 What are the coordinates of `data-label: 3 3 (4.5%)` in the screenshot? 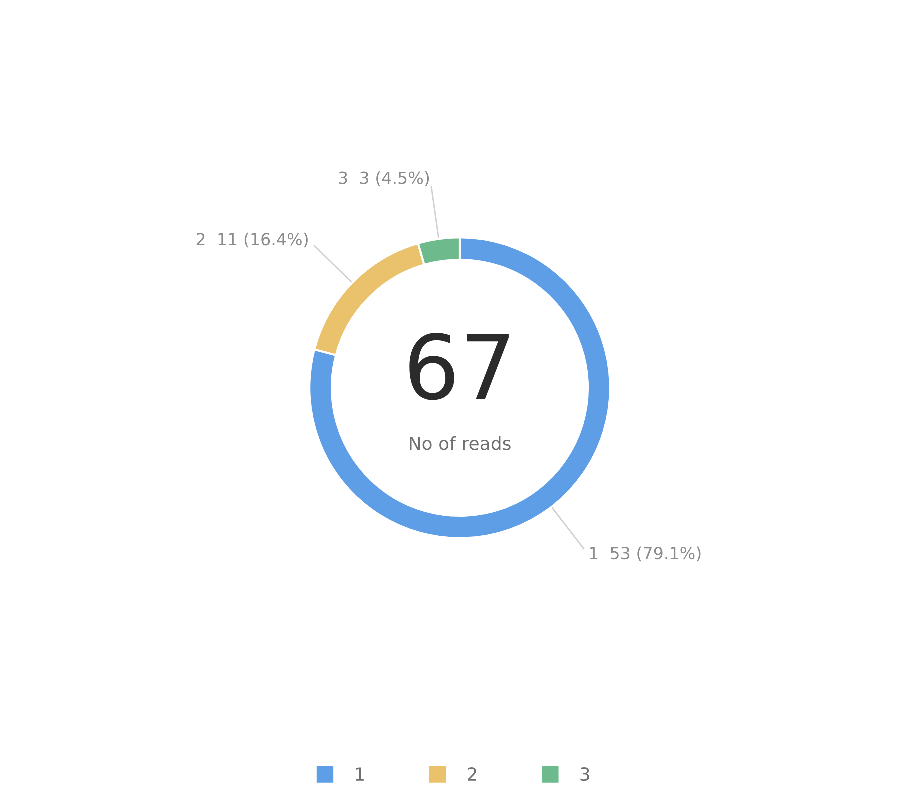 It's located at (384, 178).